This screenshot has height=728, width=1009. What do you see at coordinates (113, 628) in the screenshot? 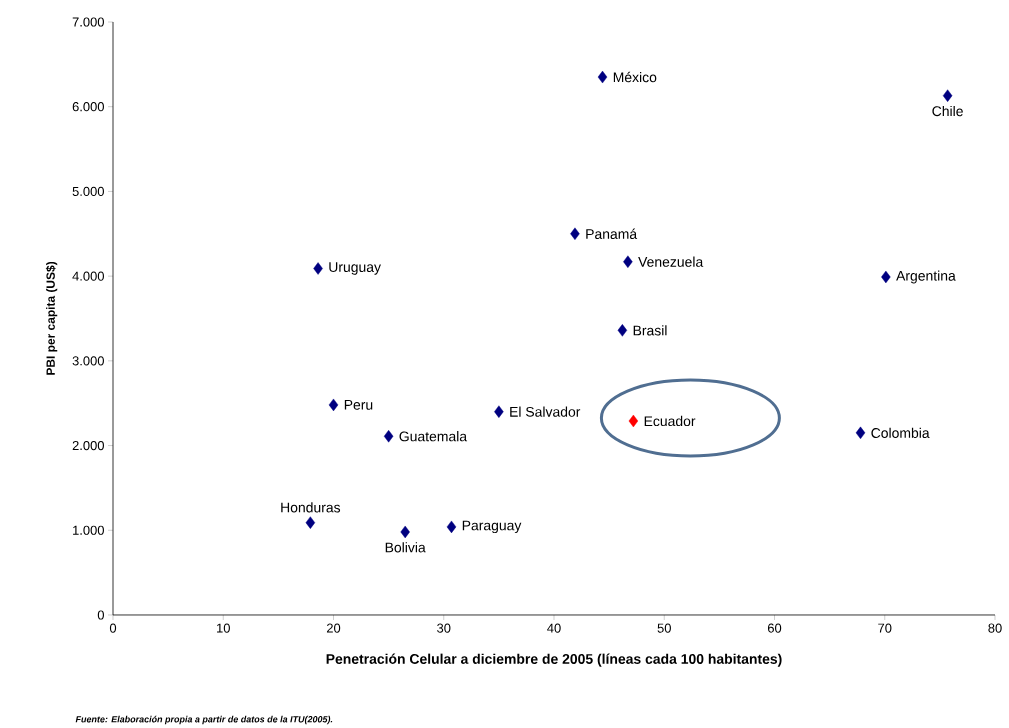
I see `x-tick-label: 0` at bounding box center [113, 628].